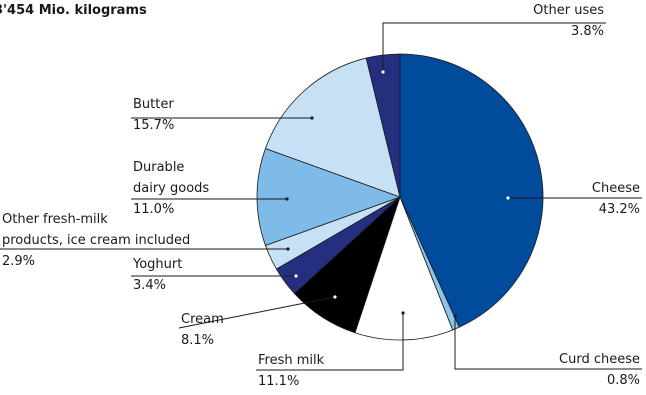 The width and height of the screenshot is (646, 395). Describe the element at coordinates (287, 199) in the screenshot. I see `leader-dot-durable-dairy-goods` at that location.